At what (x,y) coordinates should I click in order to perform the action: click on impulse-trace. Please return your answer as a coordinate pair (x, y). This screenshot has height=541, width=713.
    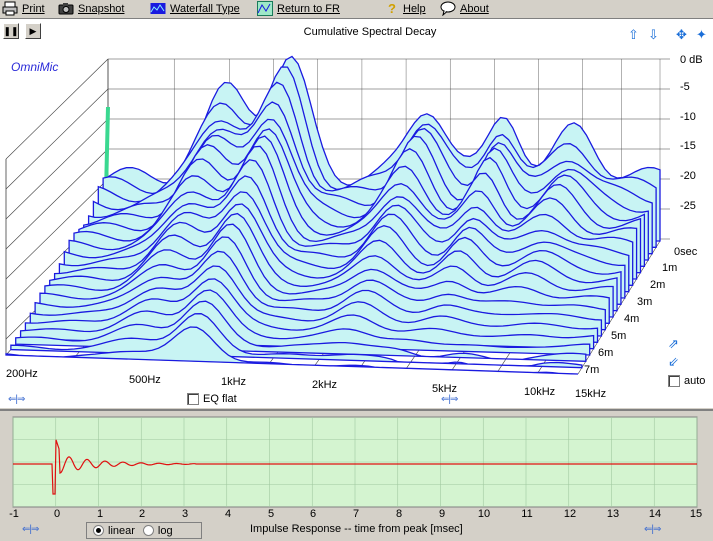
    Looking at the image, I should click on (355, 467).